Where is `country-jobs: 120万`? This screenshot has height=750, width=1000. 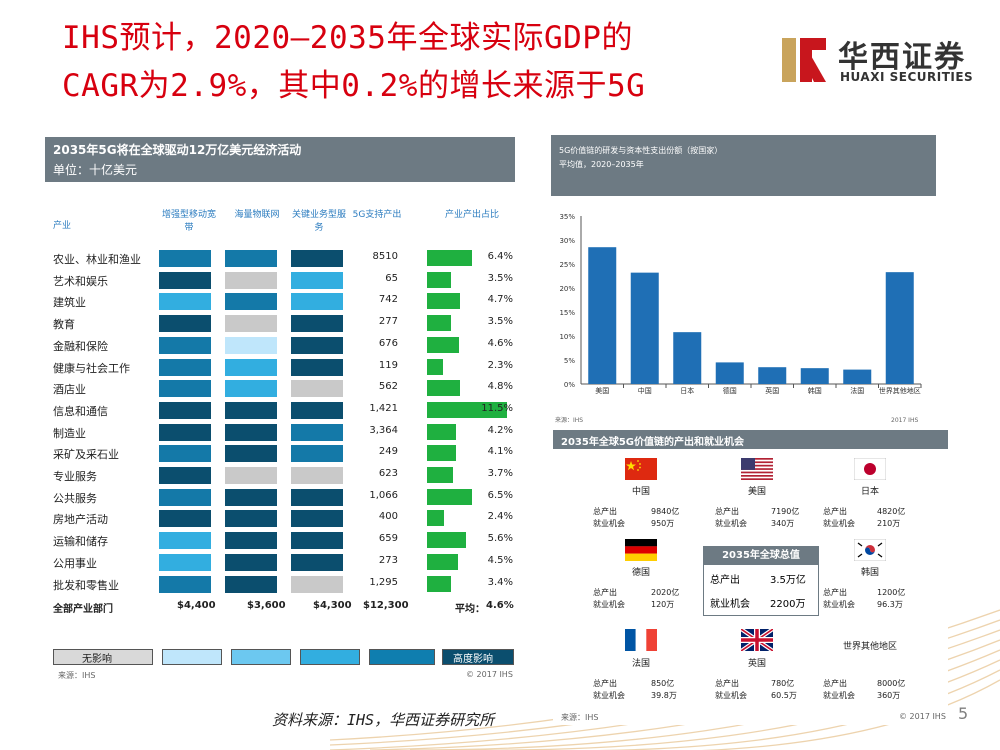
country-jobs: 120万 is located at coordinates (663, 604).